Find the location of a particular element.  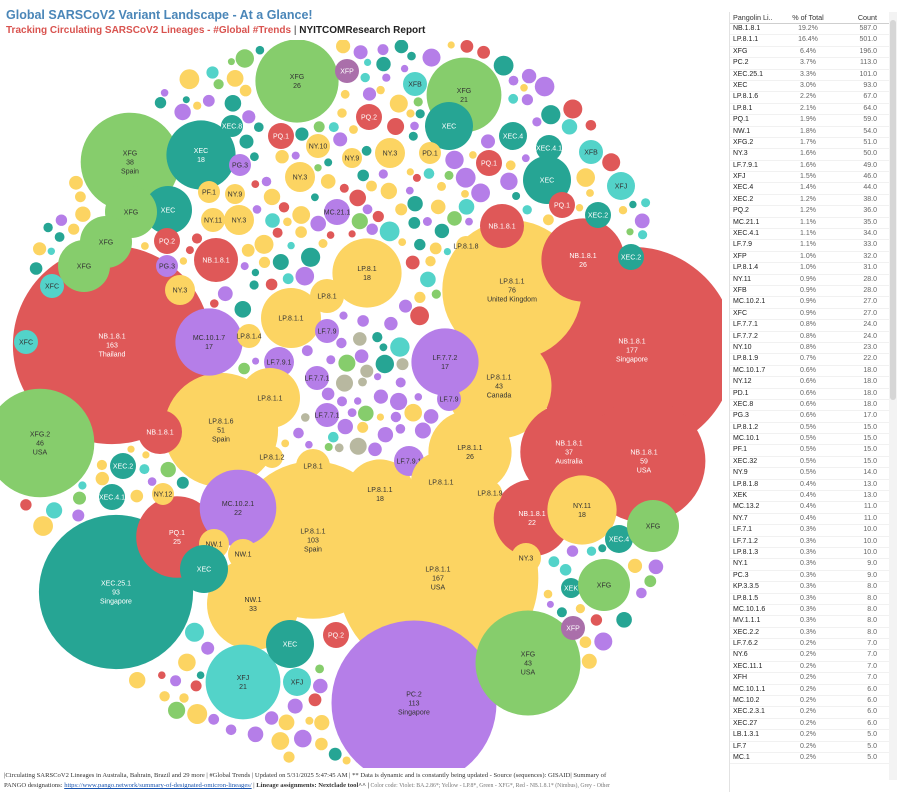

bubble-pg-3: PG.3 is located at coordinates (167, 266).